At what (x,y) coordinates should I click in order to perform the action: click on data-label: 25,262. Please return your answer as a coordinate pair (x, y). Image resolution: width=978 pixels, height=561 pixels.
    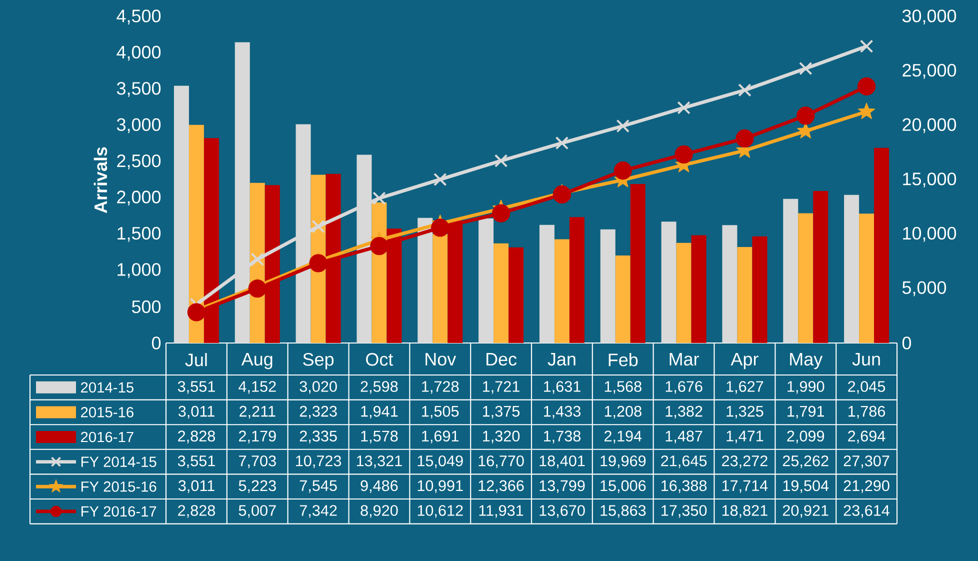
    Looking at the image, I should click on (805, 461).